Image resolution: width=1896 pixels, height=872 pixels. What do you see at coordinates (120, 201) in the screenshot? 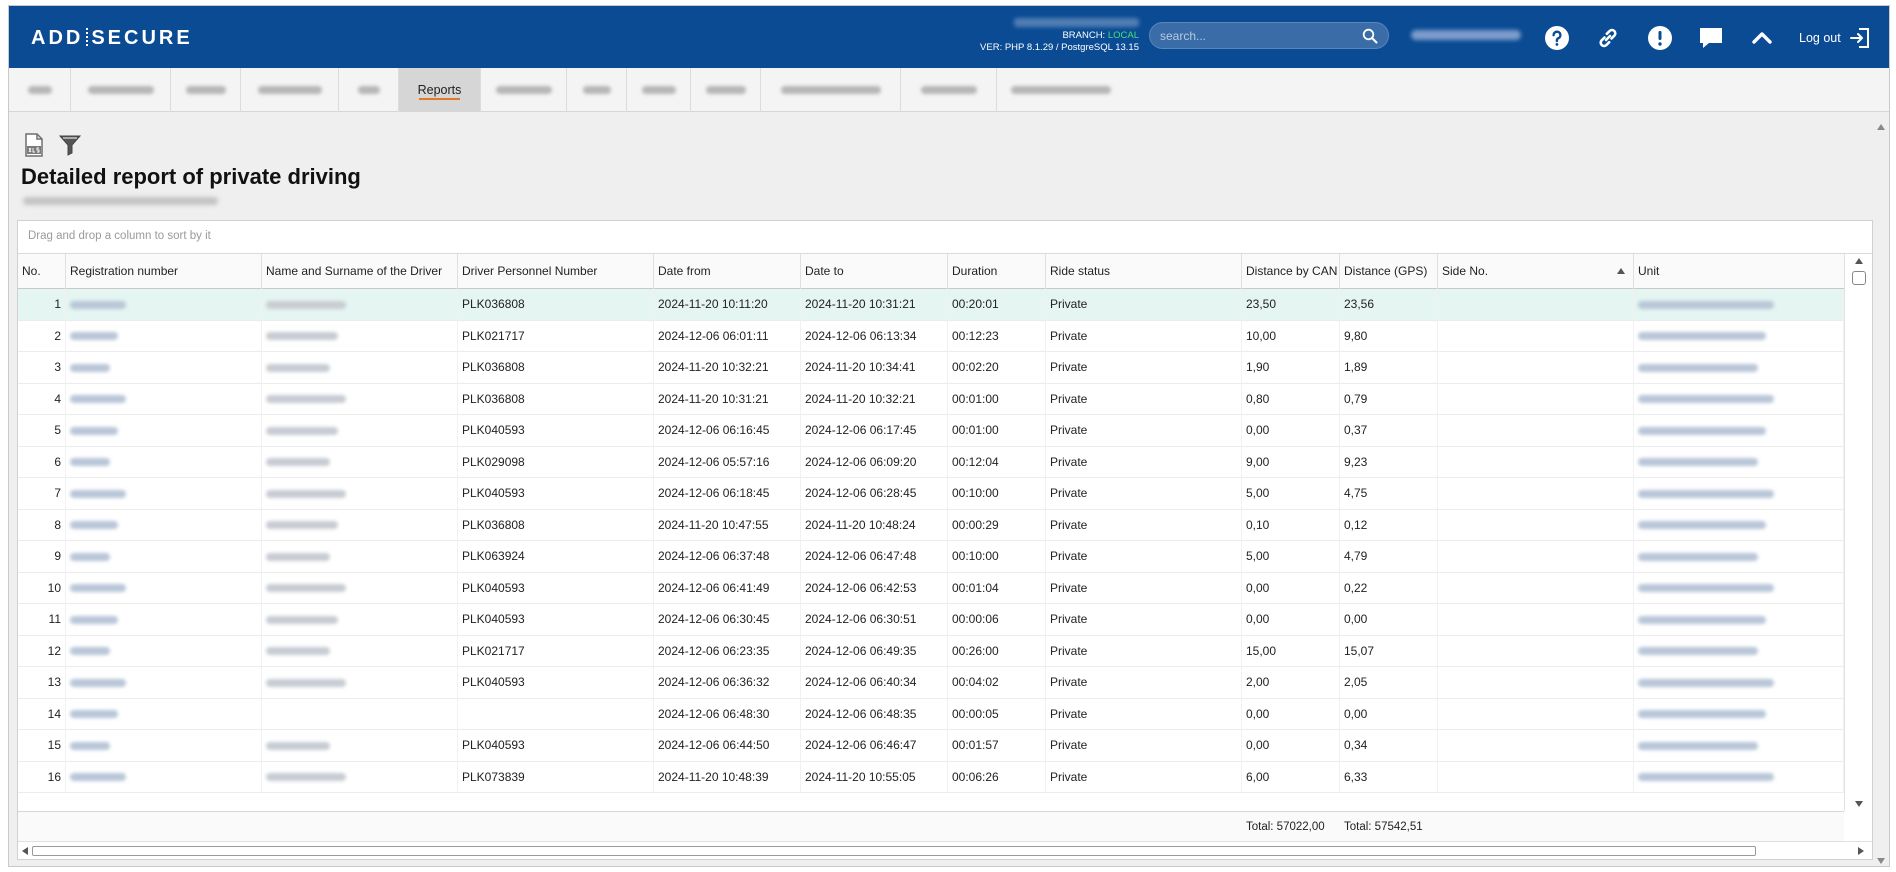
I see `page-subtitle-redacted` at bounding box center [120, 201].